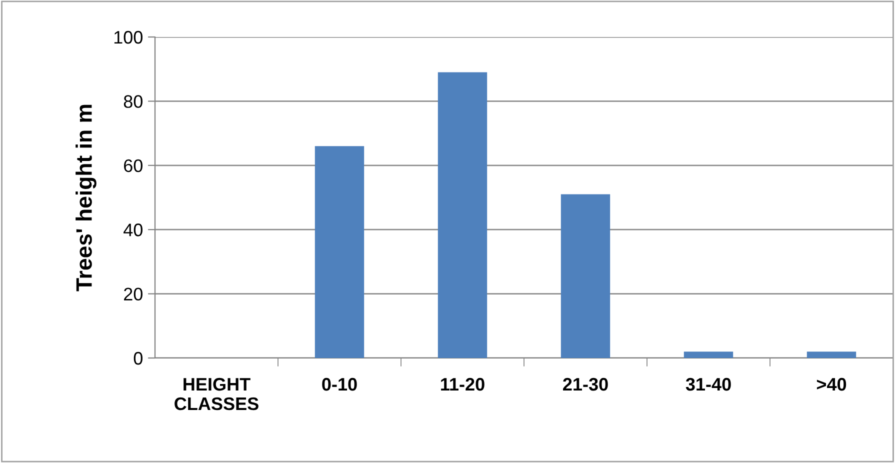 The width and height of the screenshot is (895, 463). I want to click on x-tick-label: 11-20, so click(462, 384).